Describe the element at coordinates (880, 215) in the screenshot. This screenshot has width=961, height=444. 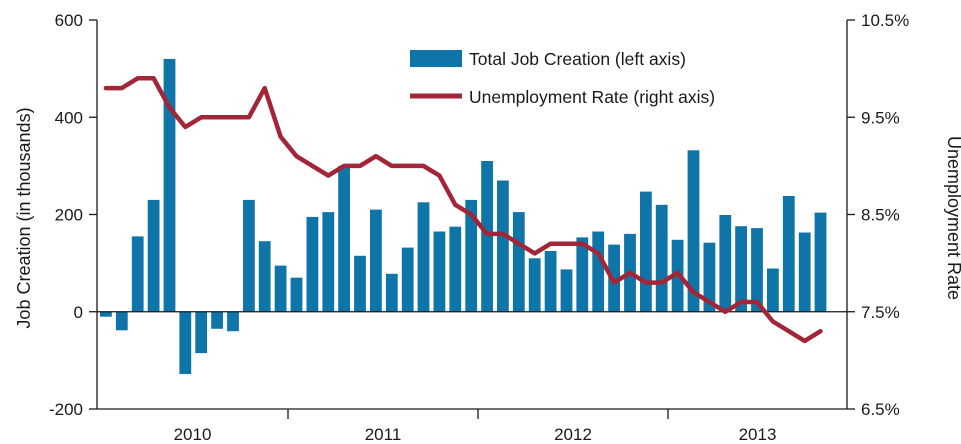
I see `right-tick-label: 8.5%` at that location.